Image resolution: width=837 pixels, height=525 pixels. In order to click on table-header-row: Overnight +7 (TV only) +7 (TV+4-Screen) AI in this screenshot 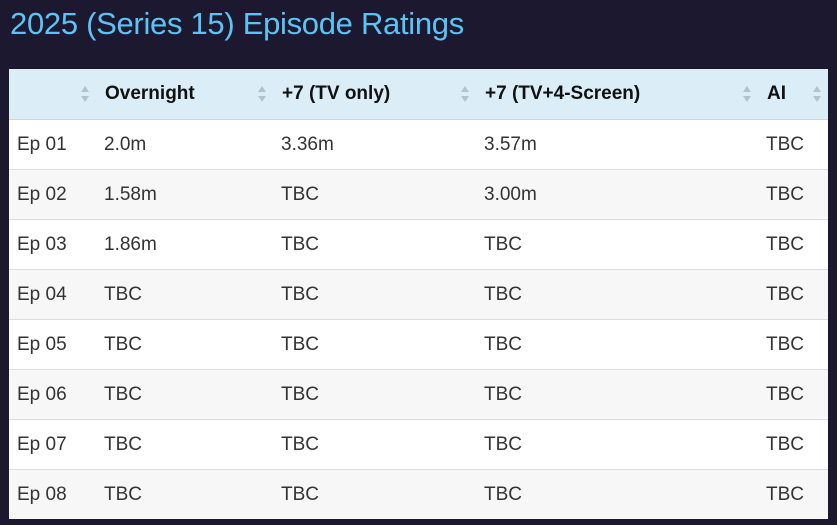, I will do `click(418, 94)`.